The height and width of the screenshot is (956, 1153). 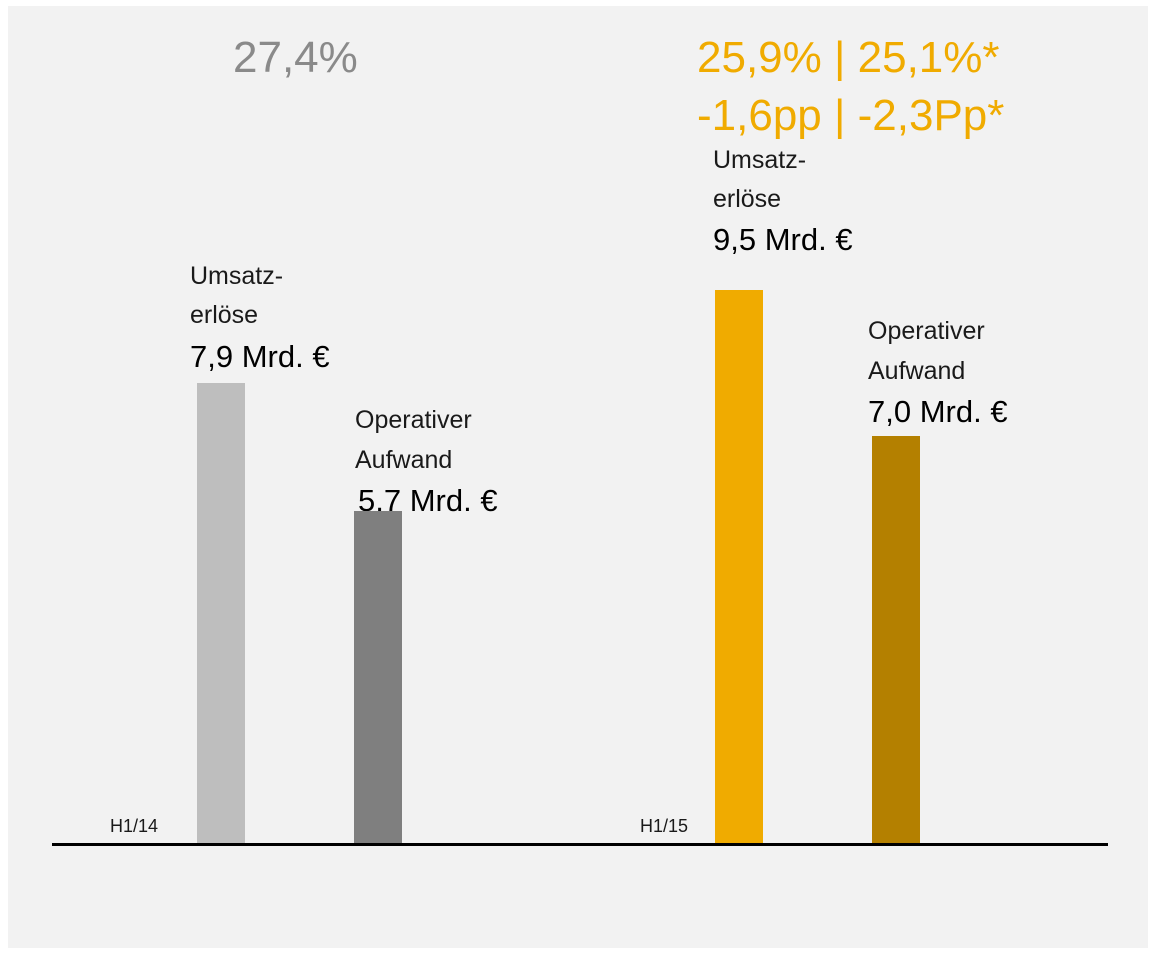 I want to click on value-opex-h1-15: 7,0 Mrd. €, so click(x=938, y=411).